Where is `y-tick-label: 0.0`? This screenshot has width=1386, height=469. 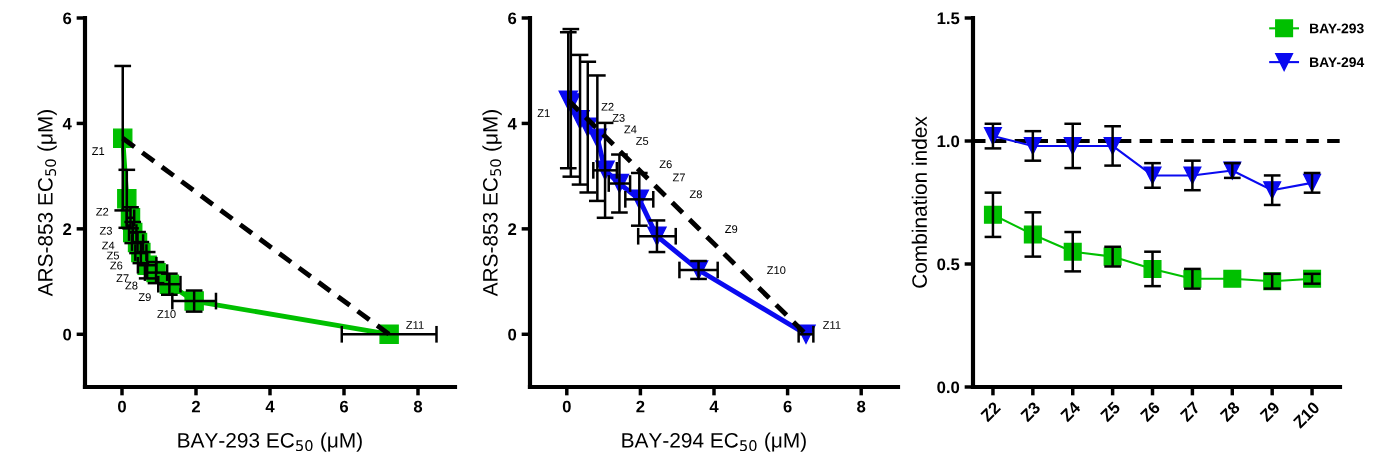 y-tick-label: 0.0 is located at coordinates (948, 387).